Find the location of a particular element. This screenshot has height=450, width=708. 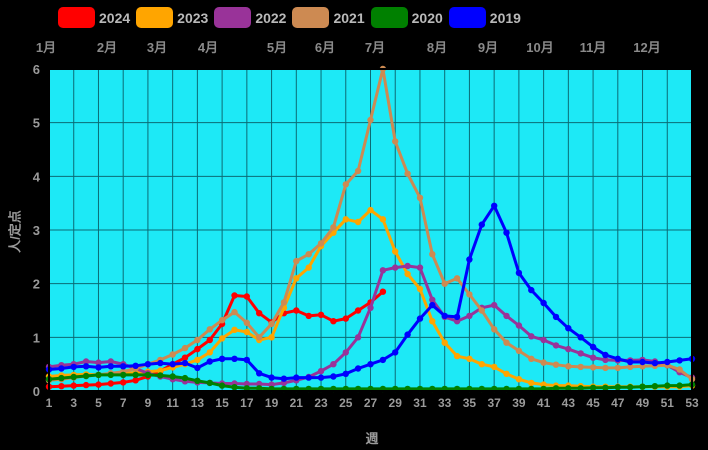

month-label: 9月 is located at coordinates (488, 47).